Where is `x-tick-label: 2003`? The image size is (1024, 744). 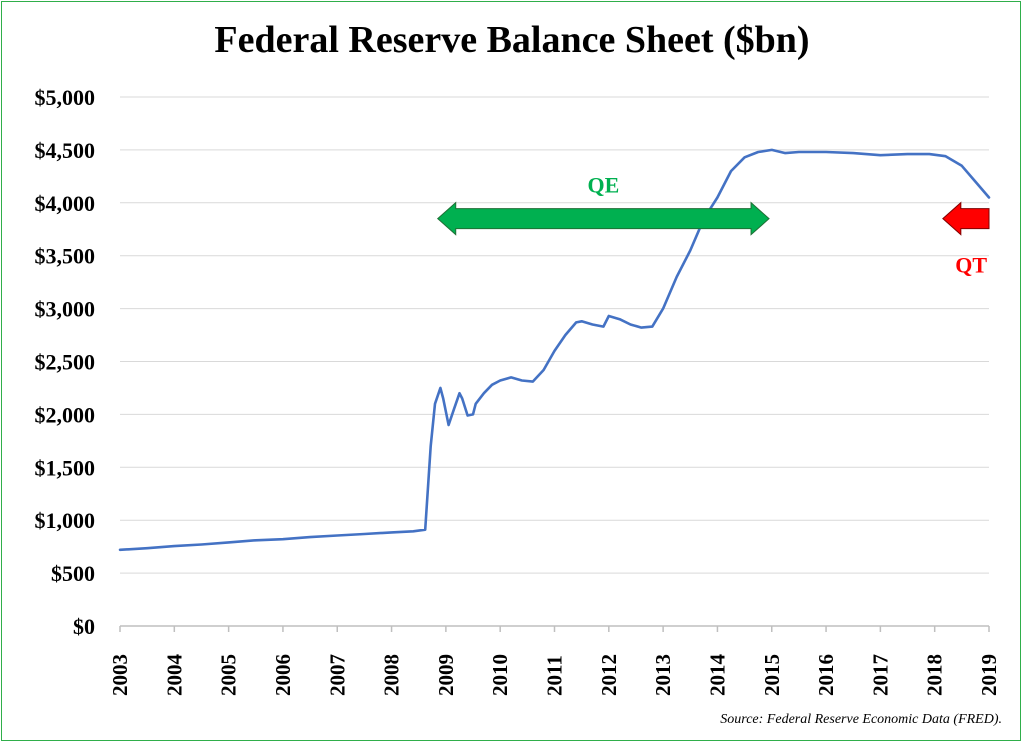
x-tick-label: 2003 is located at coordinates (120, 675).